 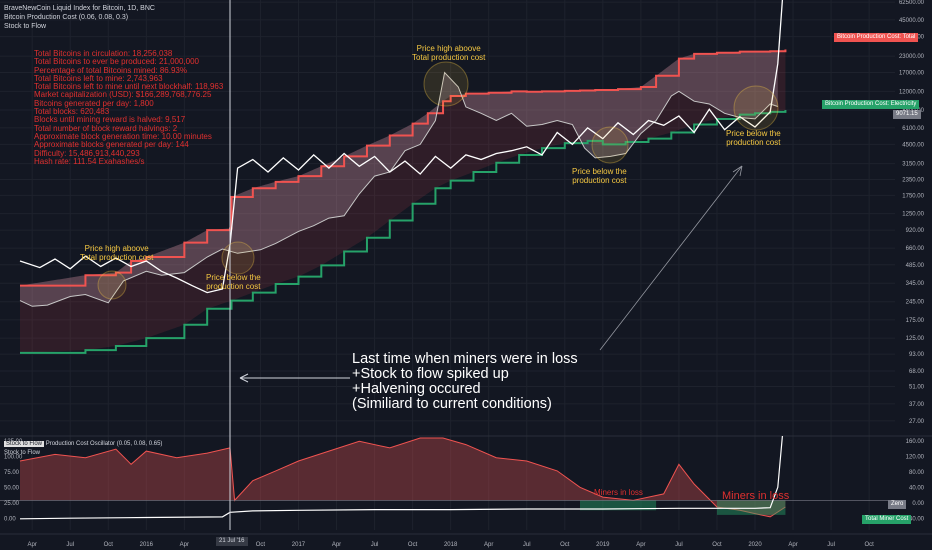 What do you see at coordinates (912, 92) in the screenshot?
I see `y-tick-label: 12000.00` at bounding box center [912, 92].